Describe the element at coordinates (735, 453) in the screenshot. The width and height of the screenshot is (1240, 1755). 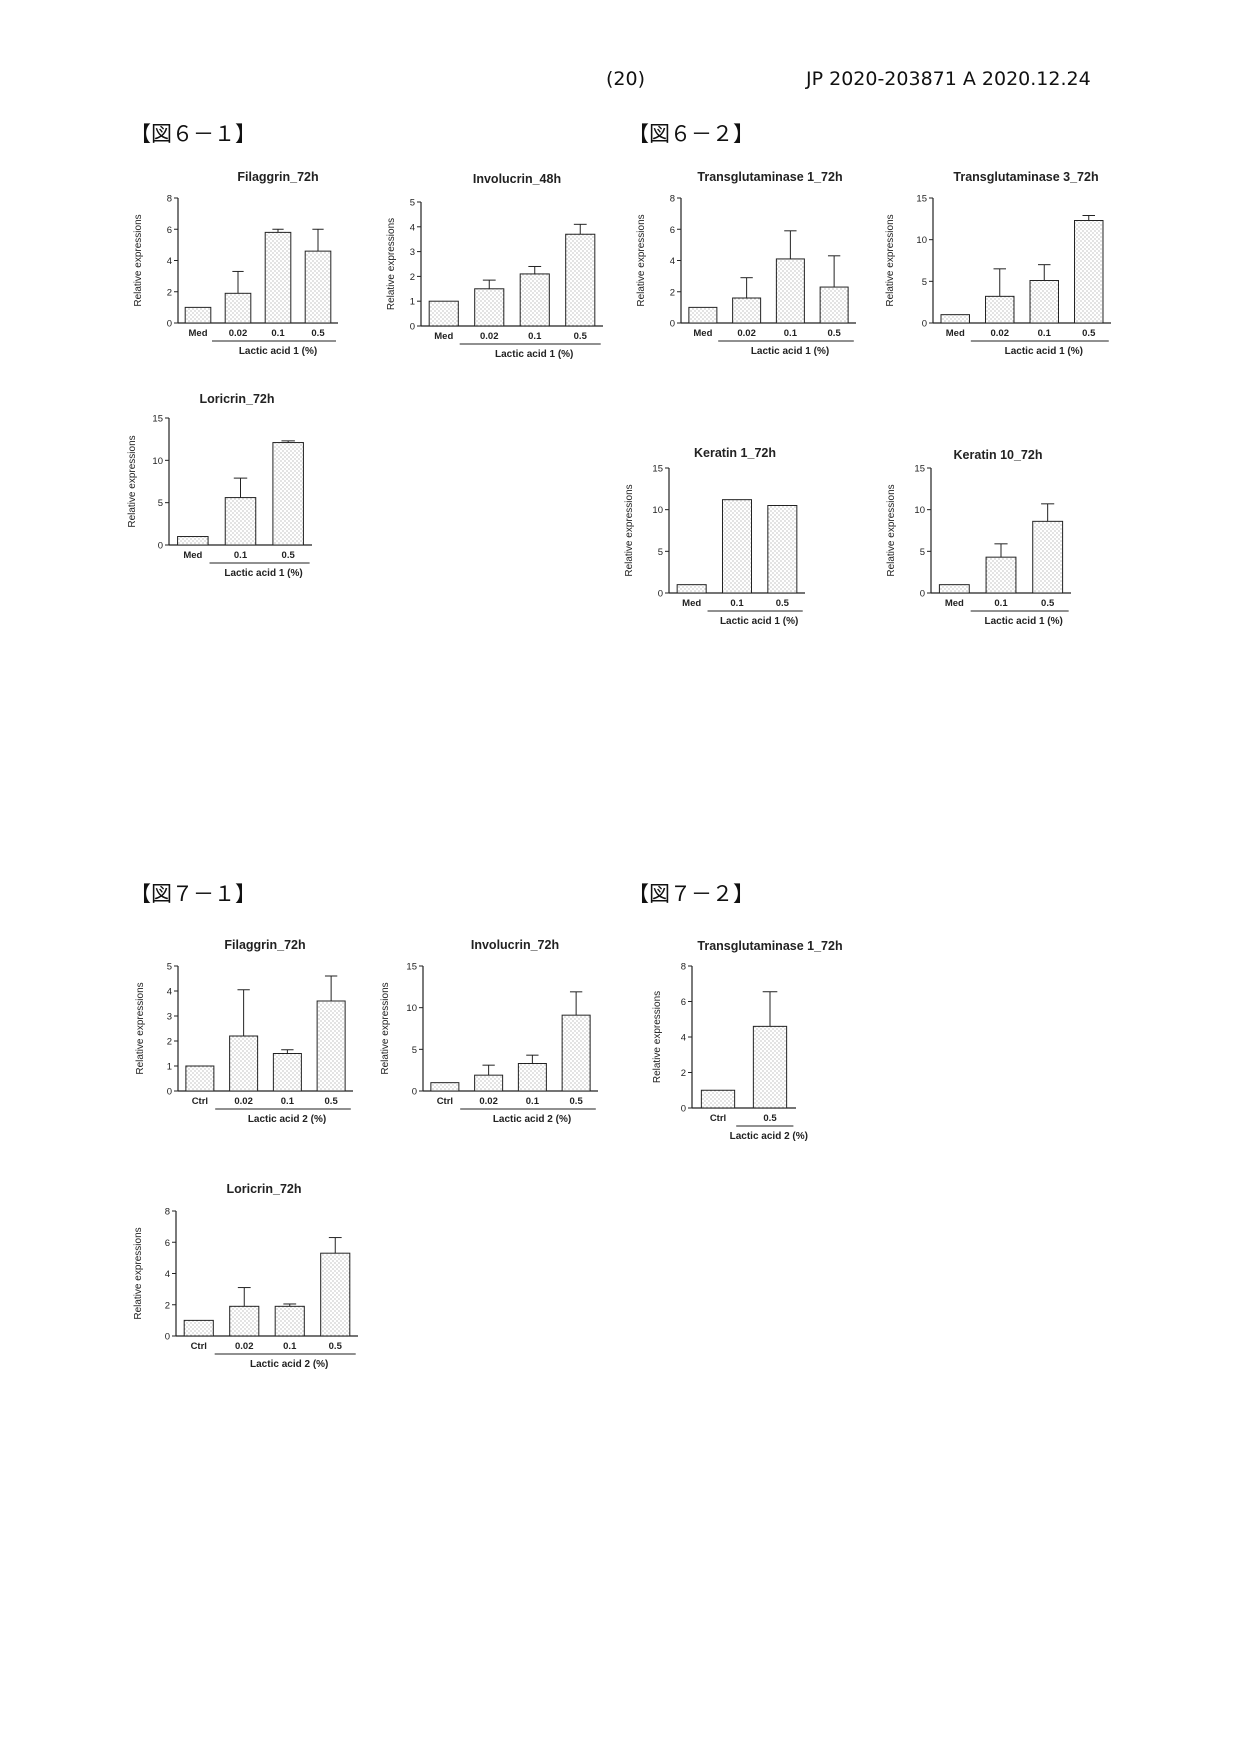
I see `chart-title: Keratin 1_72h` at that location.